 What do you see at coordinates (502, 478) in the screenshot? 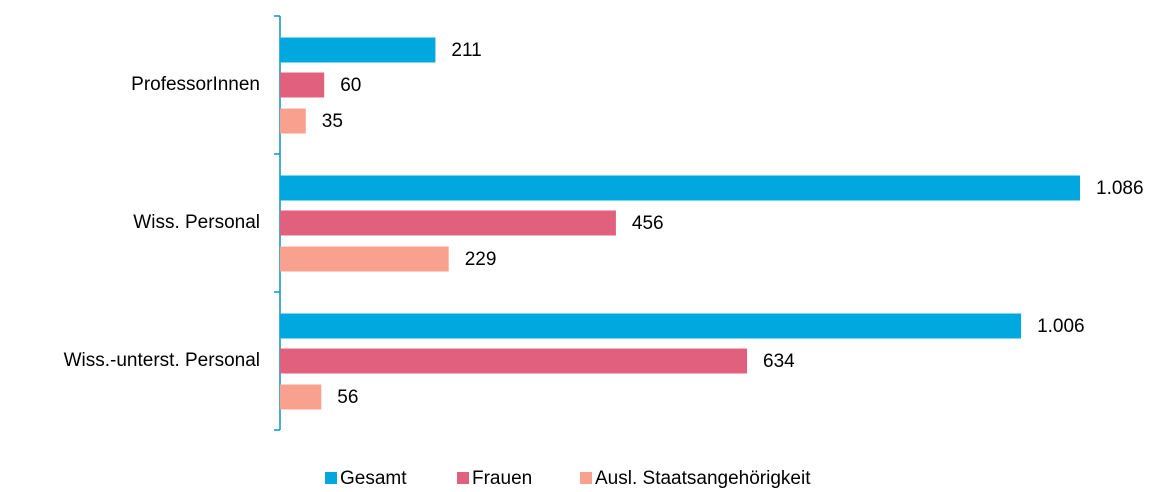
I see `legend-label: Frauen` at bounding box center [502, 478].